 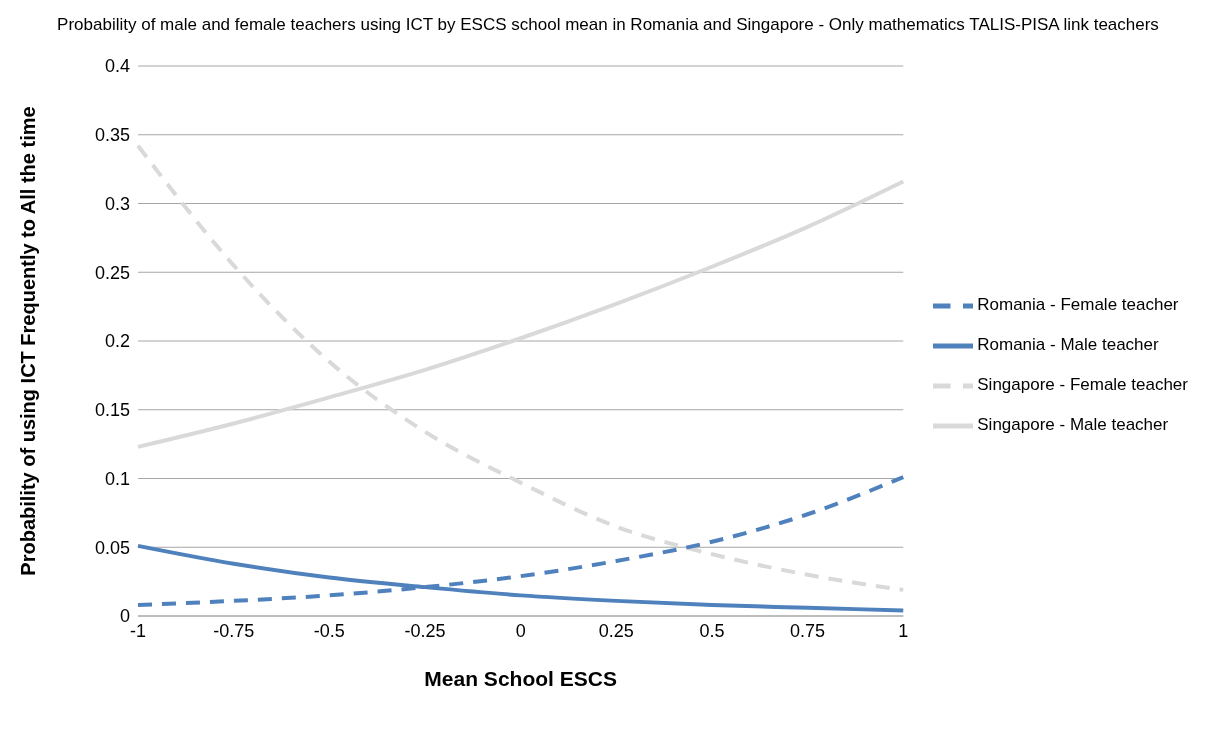 What do you see at coordinates (520, 630) in the screenshot?
I see `x-tick-label: 0` at bounding box center [520, 630].